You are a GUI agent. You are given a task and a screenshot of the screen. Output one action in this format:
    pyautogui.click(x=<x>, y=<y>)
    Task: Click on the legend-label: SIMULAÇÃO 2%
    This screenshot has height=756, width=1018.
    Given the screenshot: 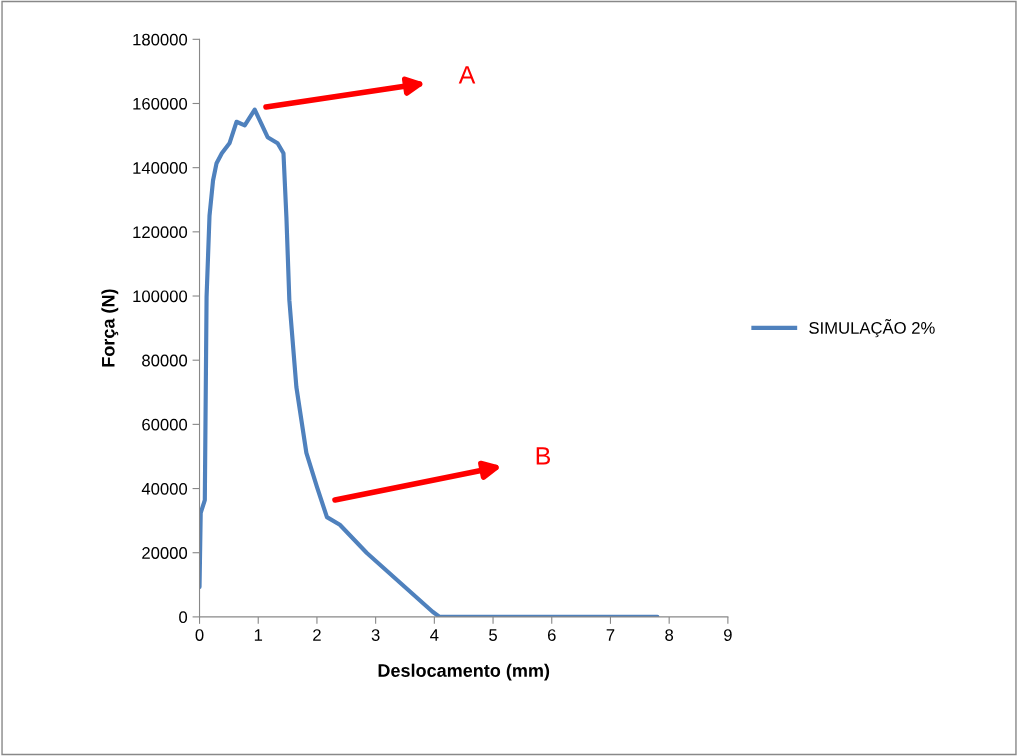 What is the action you would take?
    pyautogui.click(x=872, y=328)
    